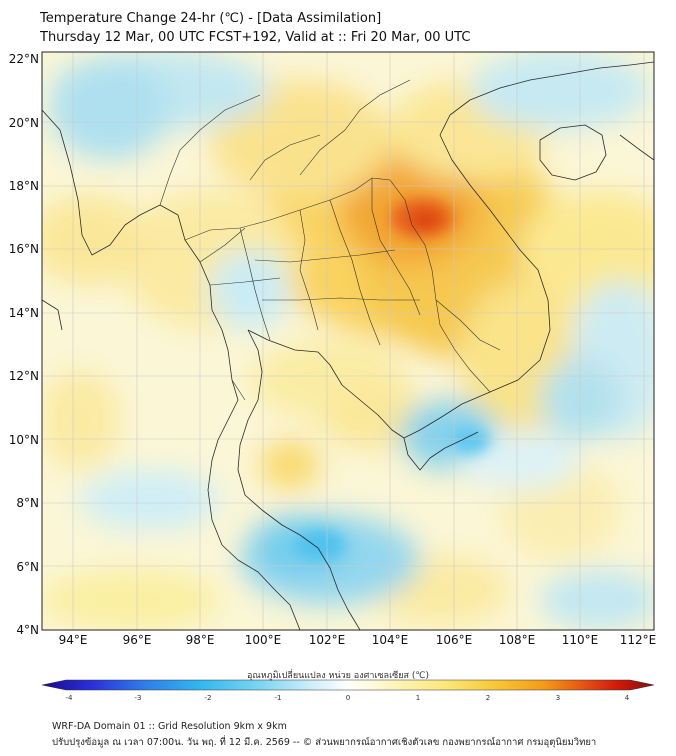  I want to click on lat-tick-label: 22°N, so click(24, 59).